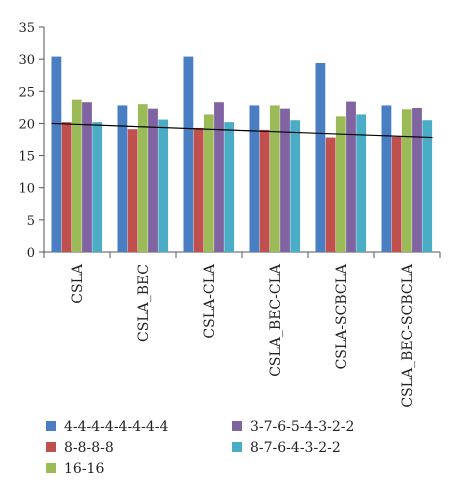 The height and width of the screenshot is (504, 470). What do you see at coordinates (342, 316) in the screenshot?
I see `x-tick-label: CSLA-SCBCLA` at bounding box center [342, 316].